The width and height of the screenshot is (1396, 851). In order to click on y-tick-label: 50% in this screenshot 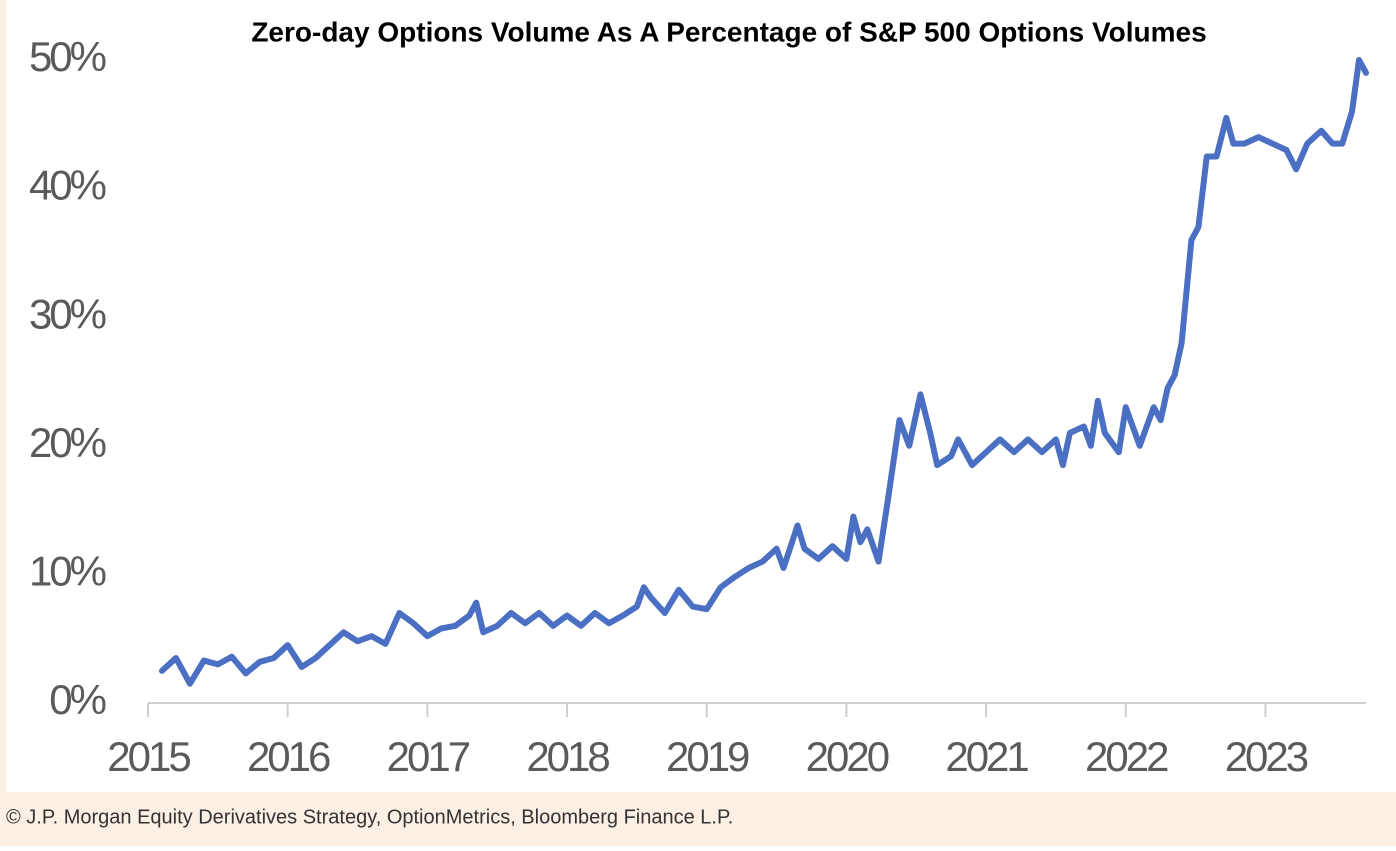, I will do `click(67, 56)`.